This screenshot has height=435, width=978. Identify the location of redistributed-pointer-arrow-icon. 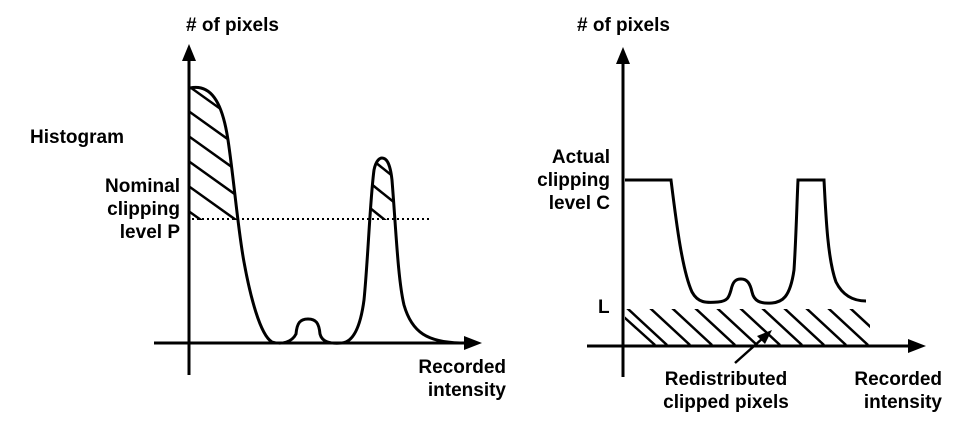
(764, 337).